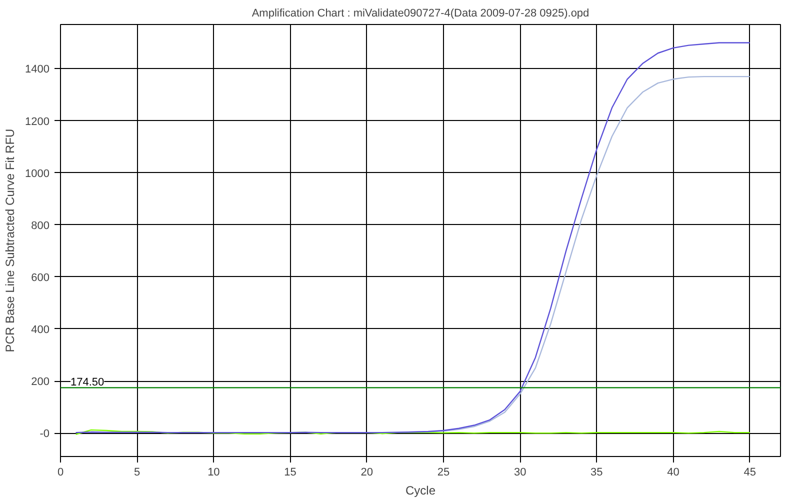 This screenshot has width=800, height=500. Describe the element at coordinates (37, 122) in the screenshot. I see `y-tick-label: 1200` at that location.